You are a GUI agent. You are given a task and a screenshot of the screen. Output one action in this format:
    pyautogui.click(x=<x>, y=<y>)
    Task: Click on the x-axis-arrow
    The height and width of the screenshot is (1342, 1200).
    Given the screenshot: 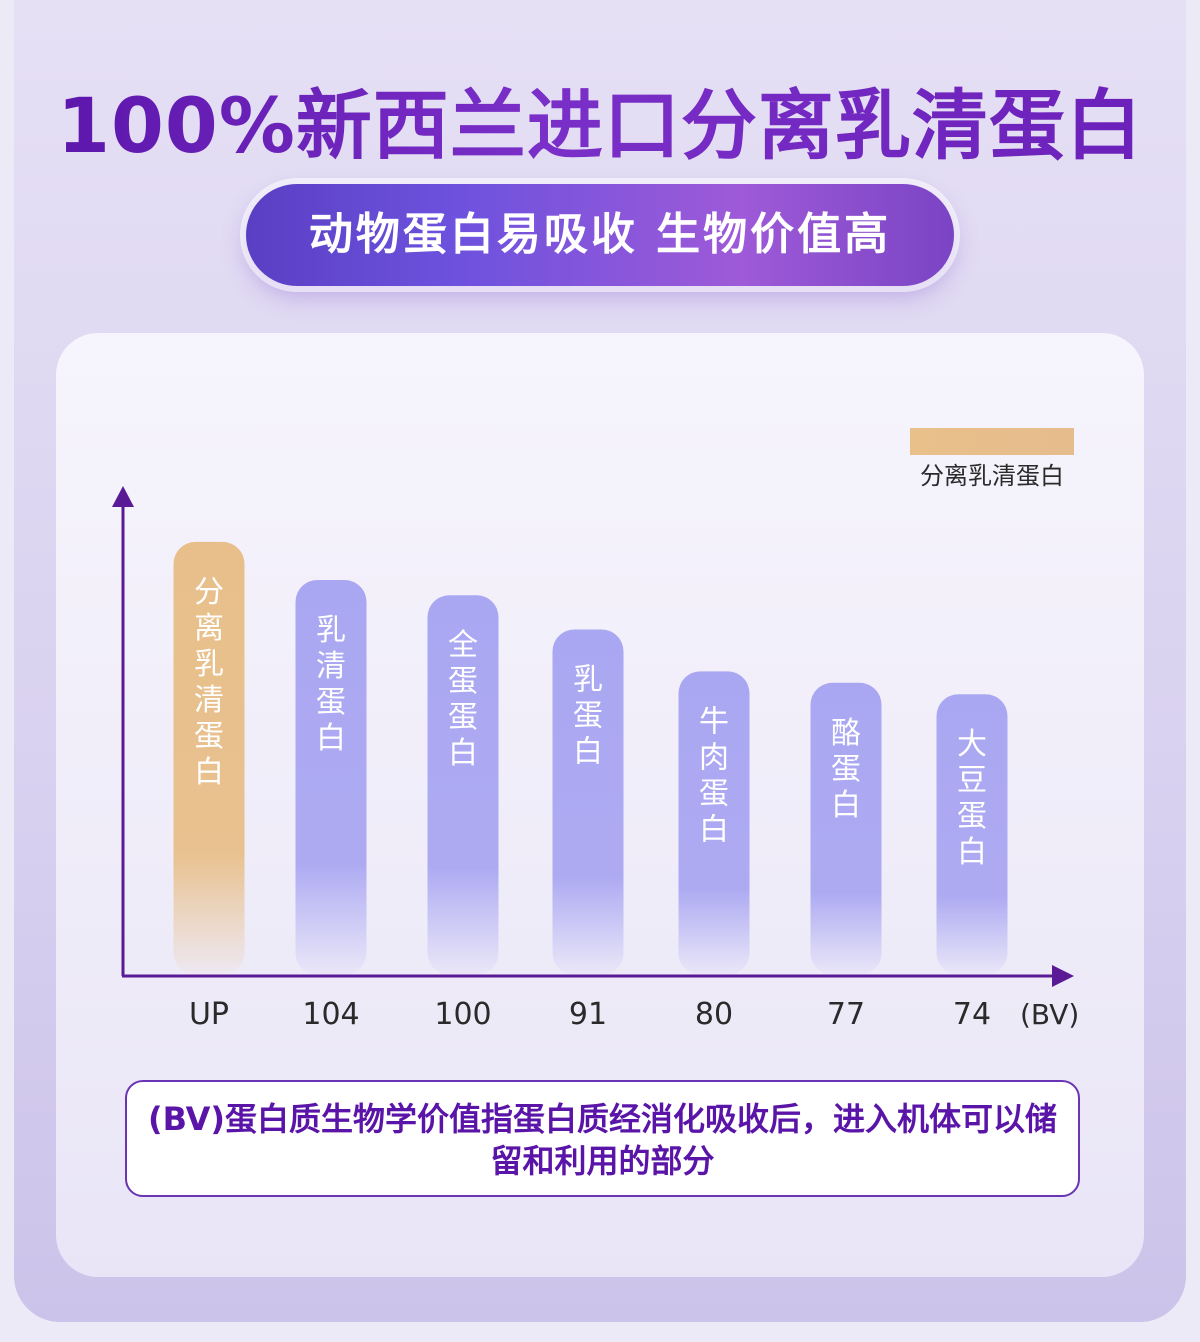 What is the action you would take?
    pyautogui.click(x=1063, y=976)
    